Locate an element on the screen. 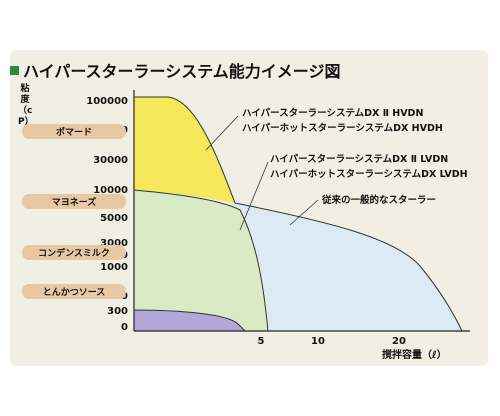 The image size is (500, 416). y-tick-label: 300 is located at coordinates (117, 311).